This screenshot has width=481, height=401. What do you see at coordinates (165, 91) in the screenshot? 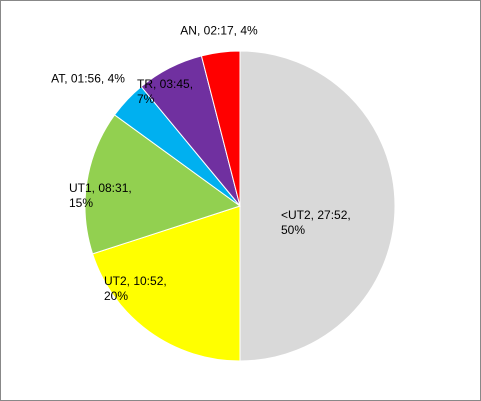
I see `data-label: TR, 03:45, 7%` at bounding box center [165, 91].